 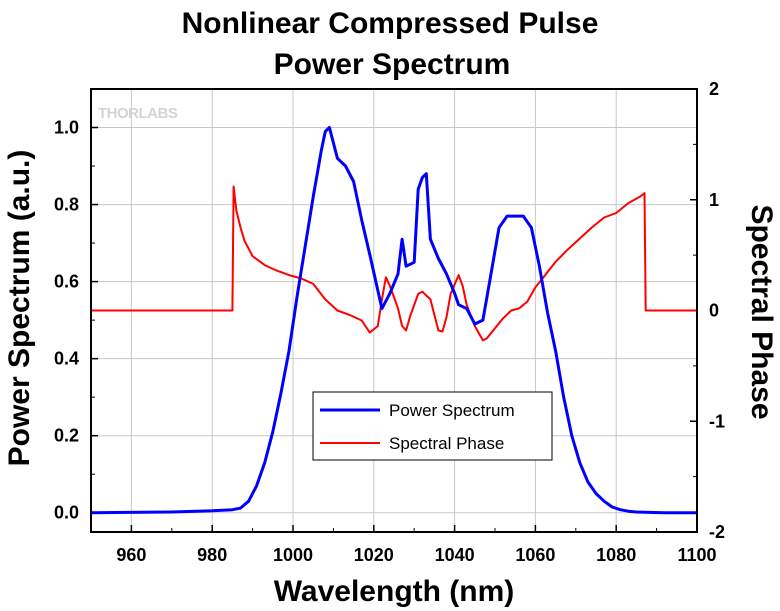 What do you see at coordinates (19, 308) in the screenshot?
I see `y-left-axis-label: Power Spectrum (a.u.)` at bounding box center [19, 308].